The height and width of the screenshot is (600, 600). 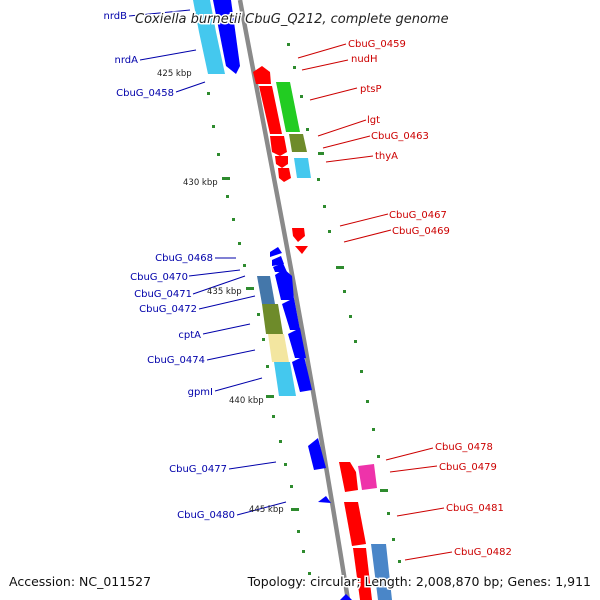 I want to click on scale-label-425: 425 kbp, so click(x=174, y=74).